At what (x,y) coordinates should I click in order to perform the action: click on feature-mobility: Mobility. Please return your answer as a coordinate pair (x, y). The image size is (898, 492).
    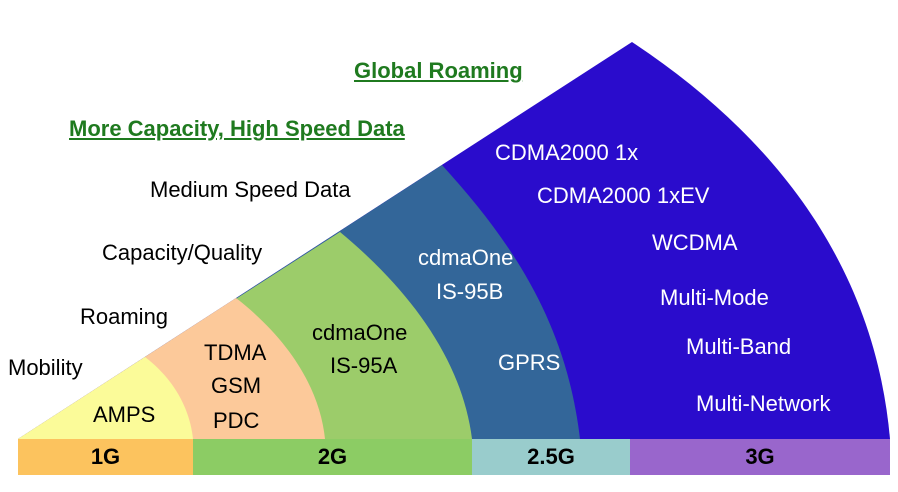
    Looking at the image, I should click on (45, 367).